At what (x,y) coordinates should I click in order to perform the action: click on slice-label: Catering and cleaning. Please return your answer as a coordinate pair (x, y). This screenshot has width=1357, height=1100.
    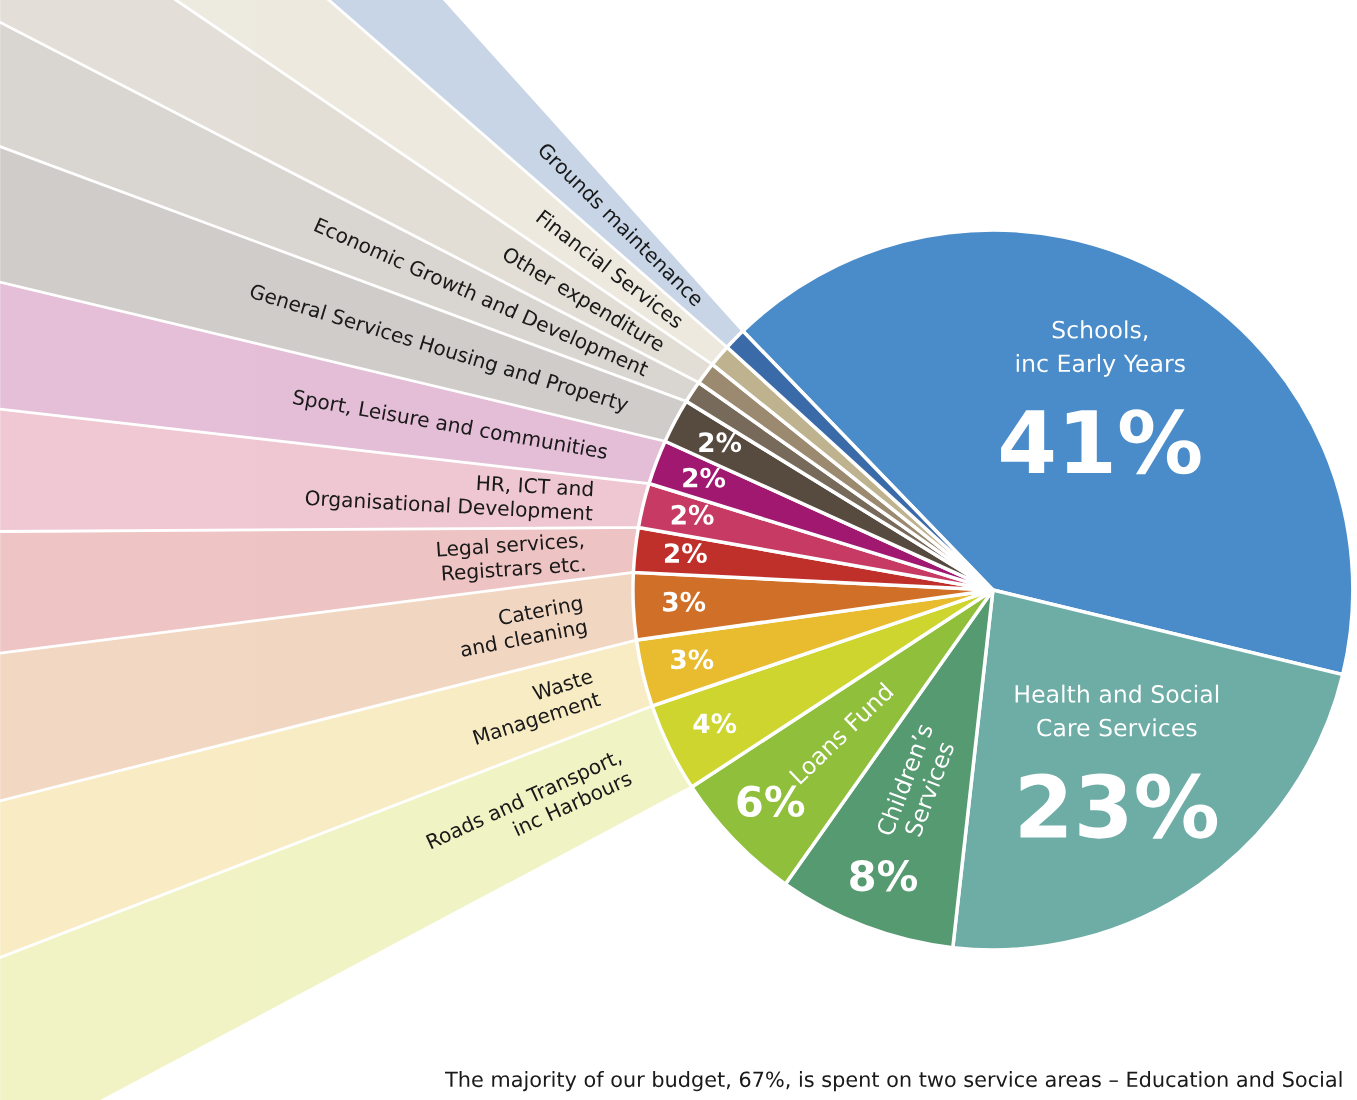
    Looking at the image, I should click on (523, 627).